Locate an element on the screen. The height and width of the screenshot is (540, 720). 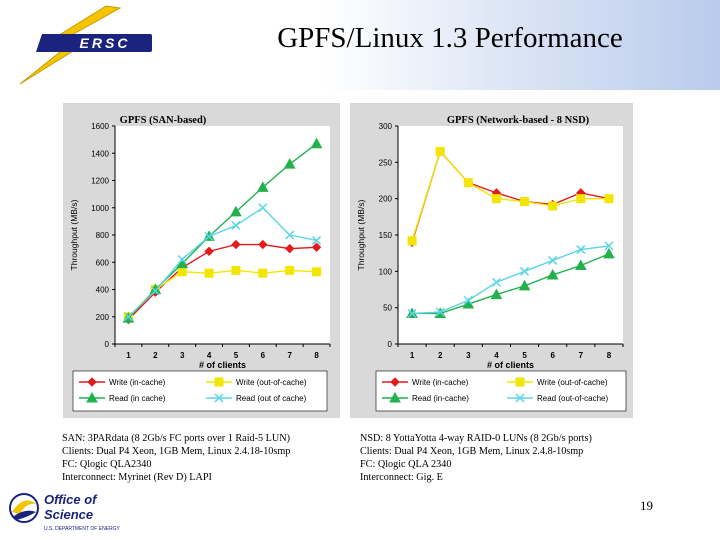
y-tick-label: 250 is located at coordinates (386, 162).